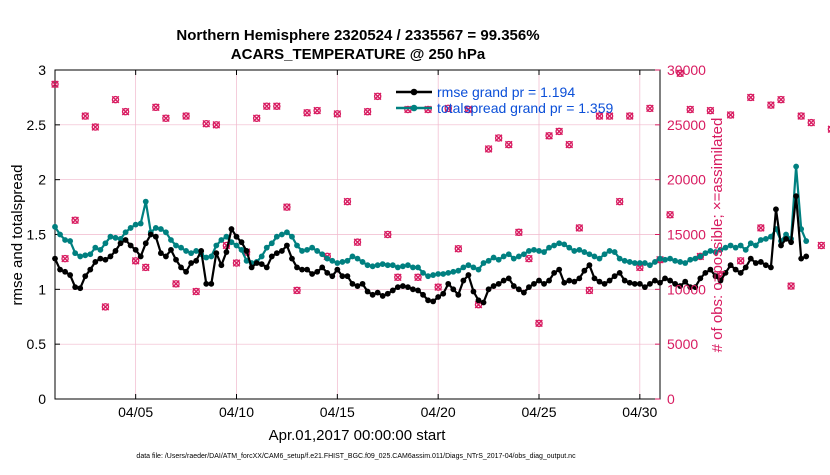 This screenshot has height=475, width=830. What do you see at coordinates (42, 180) in the screenshot?
I see `y-tick-label-left: 2` at bounding box center [42, 180].